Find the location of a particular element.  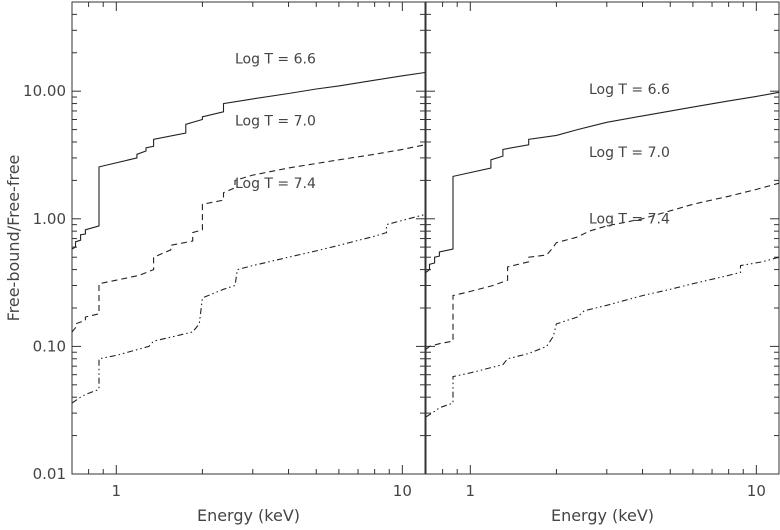

y-tick-label: 0.10 is located at coordinates (49, 346).